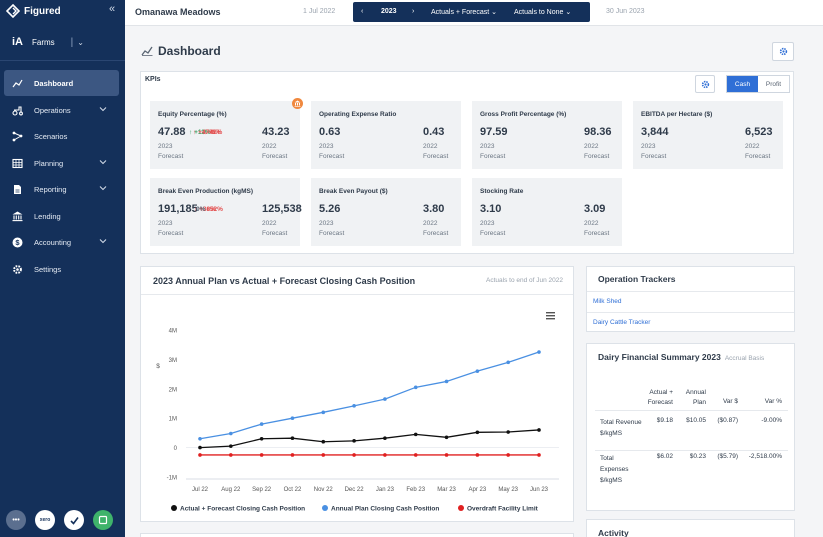  I want to click on notes-icon, so click(103, 520).